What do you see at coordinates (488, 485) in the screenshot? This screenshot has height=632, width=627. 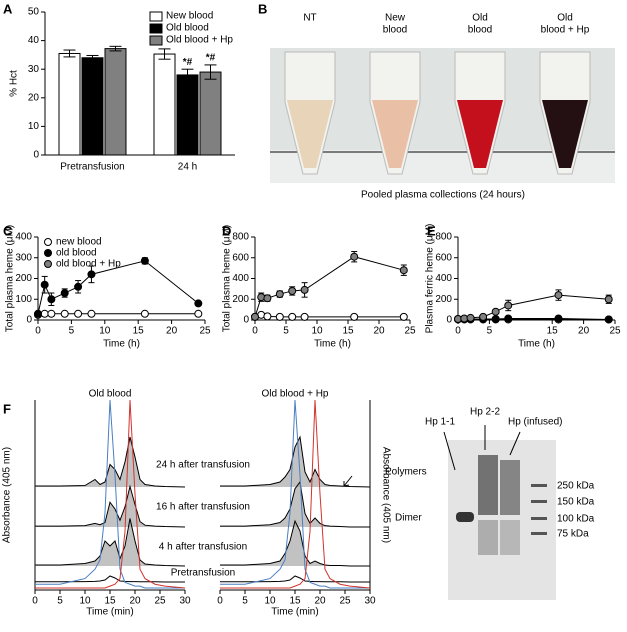 I see `gel-smear` at bounding box center [488, 485].